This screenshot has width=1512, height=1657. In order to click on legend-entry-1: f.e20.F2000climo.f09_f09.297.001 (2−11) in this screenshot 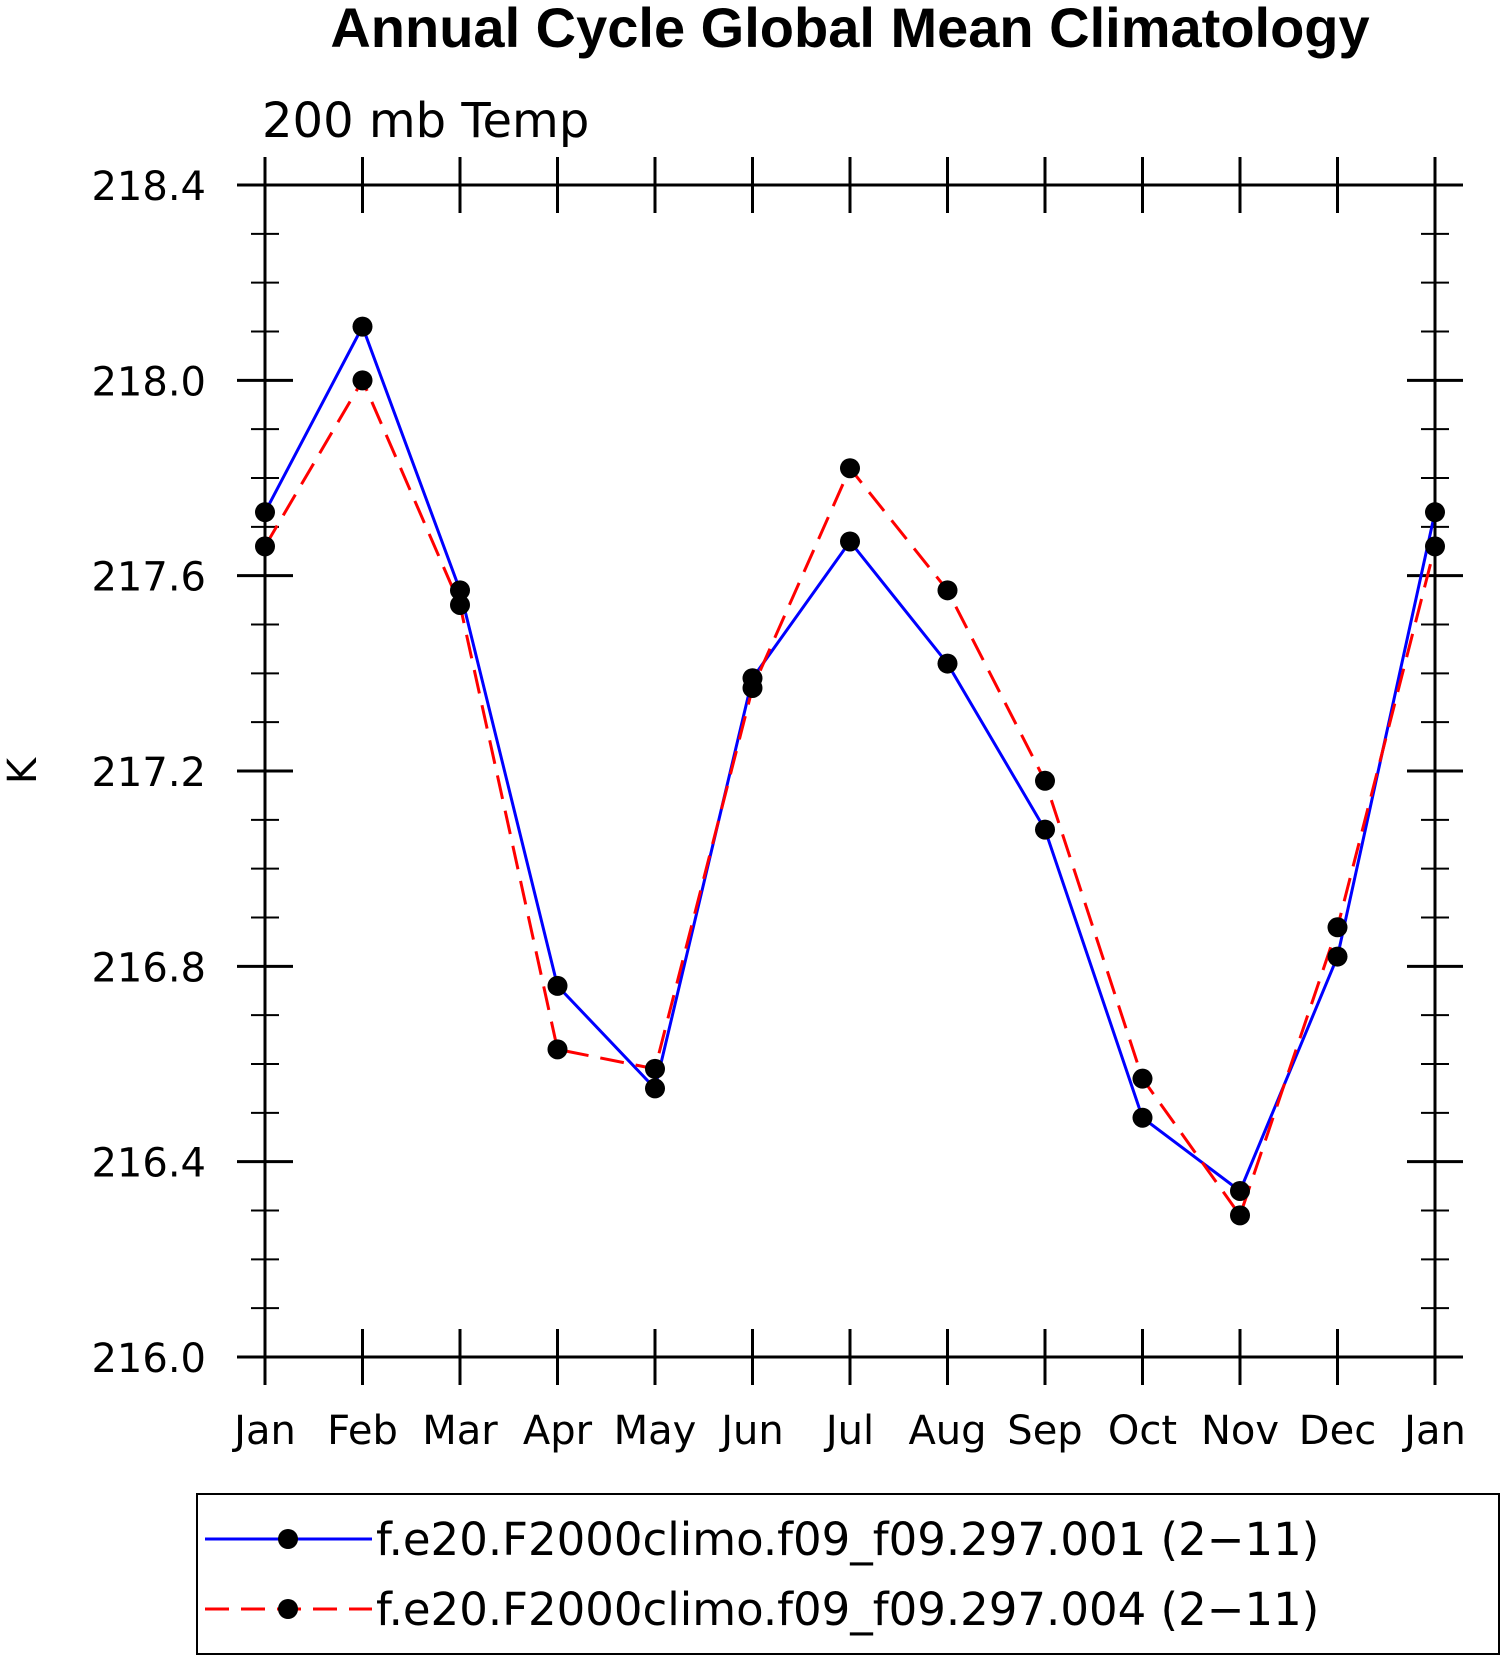, I will do `click(762, 1539)`.